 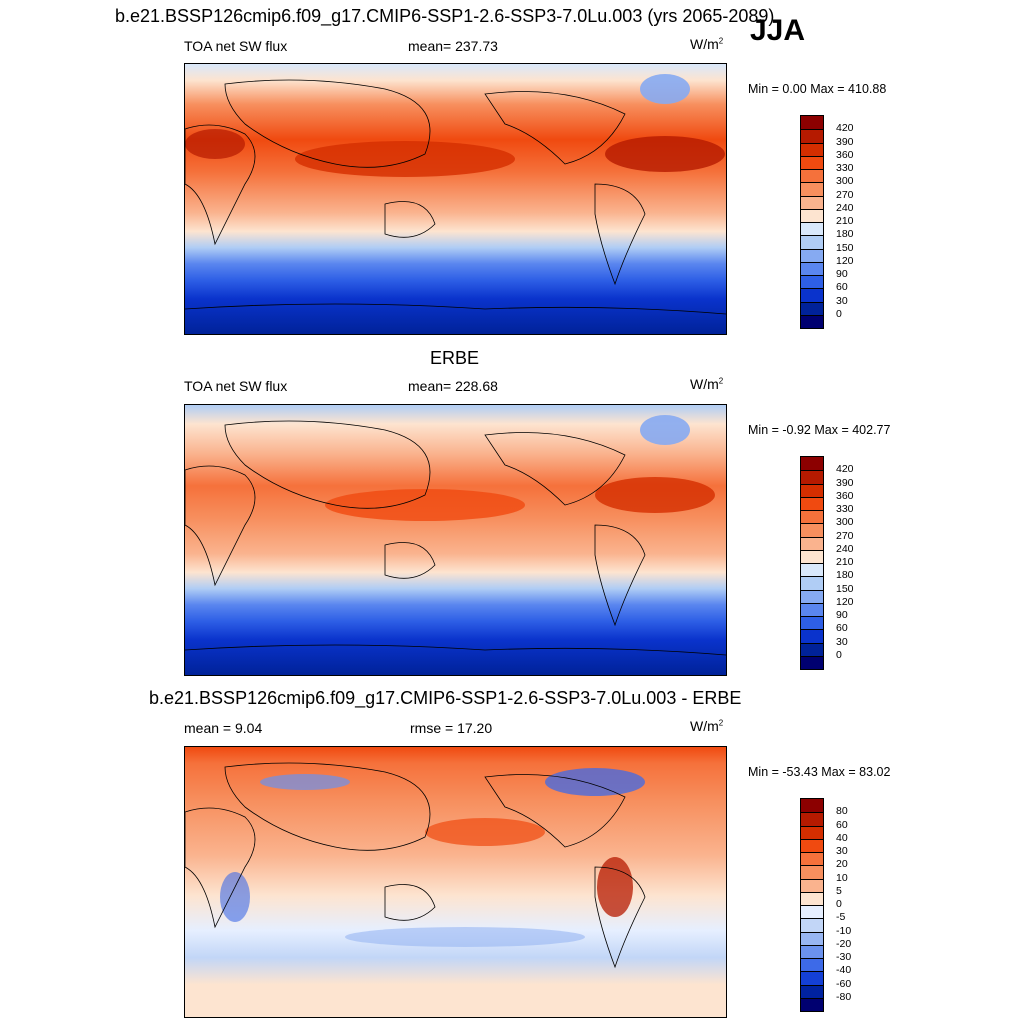 I want to click on panel3-colorbar, so click(x=812, y=905).